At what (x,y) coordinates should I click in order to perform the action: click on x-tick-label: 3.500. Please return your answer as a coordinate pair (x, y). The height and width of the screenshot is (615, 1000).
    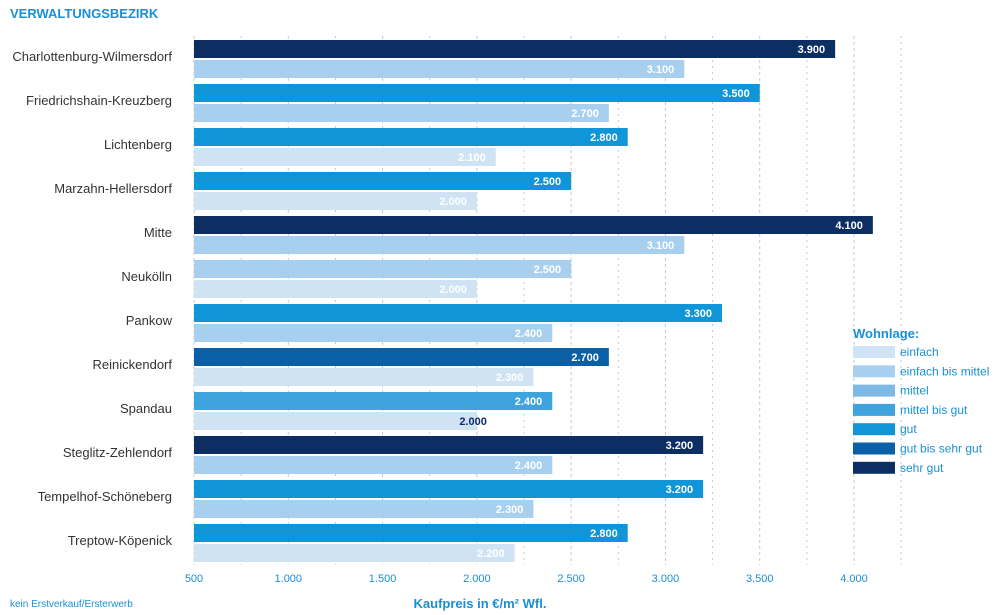
    Looking at the image, I should click on (760, 579).